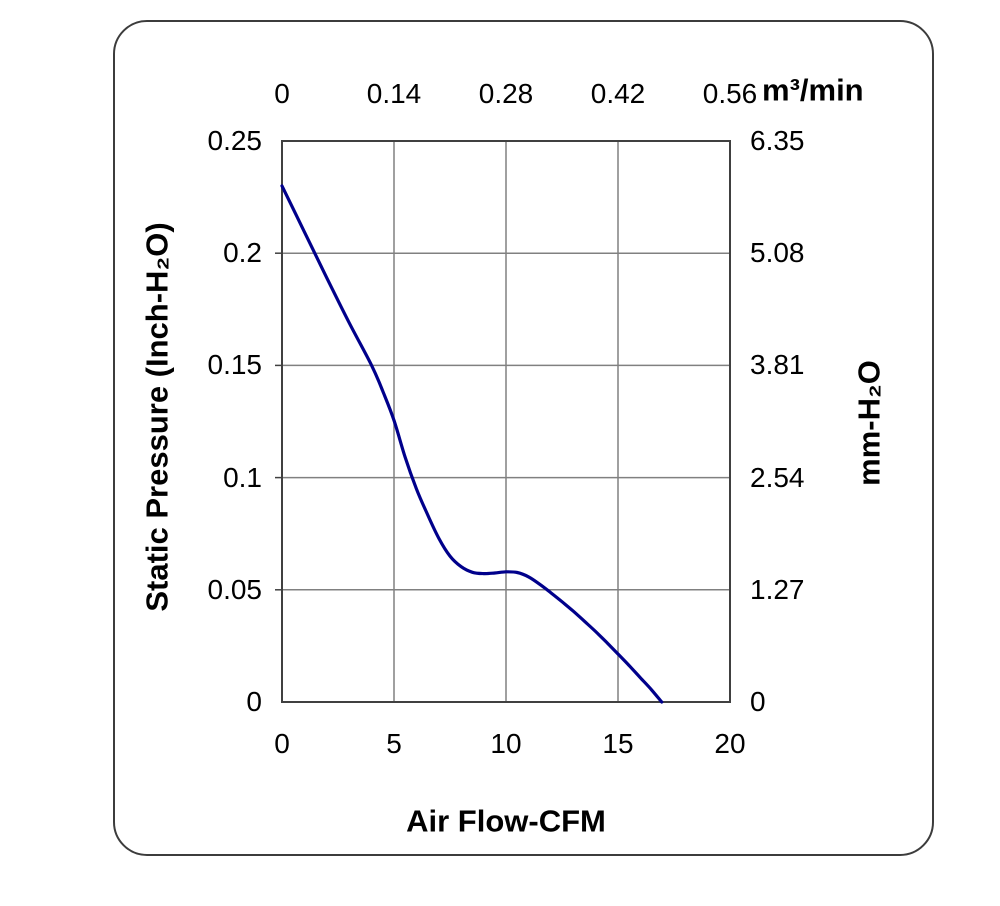 The height and width of the screenshot is (906, 1000). I want to click on left-axis-tick-label: 0.05, so click(235, 589).